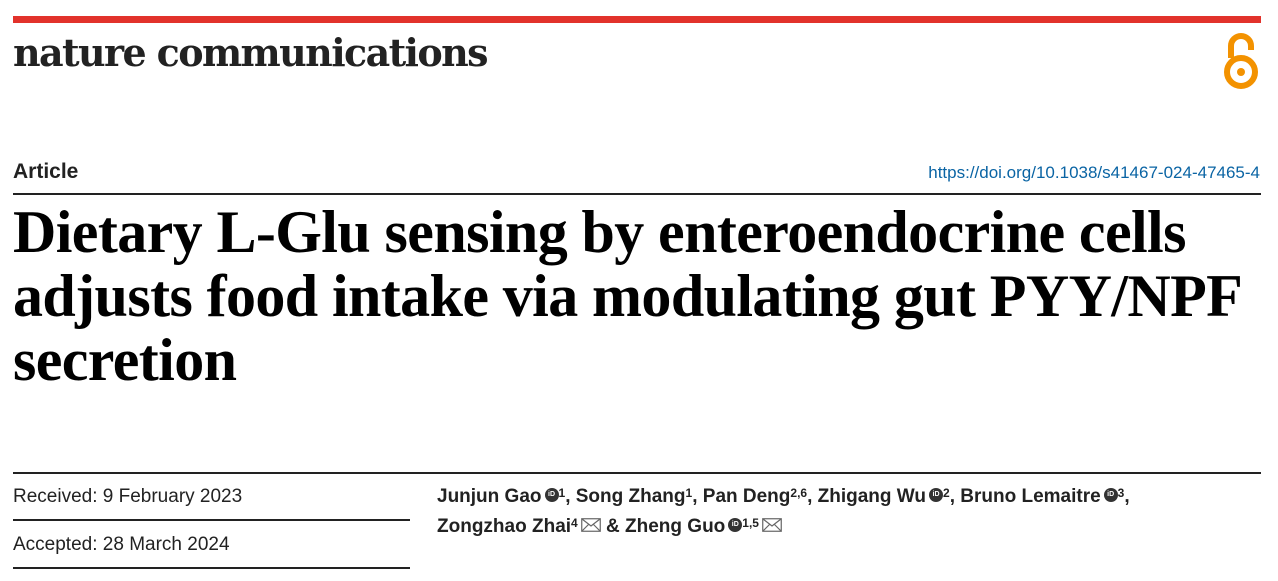 This screenshot has width=1278, height=581. Describe the element at coordinates (637, 194) in the screenshot. I see `header-divider` at that location.